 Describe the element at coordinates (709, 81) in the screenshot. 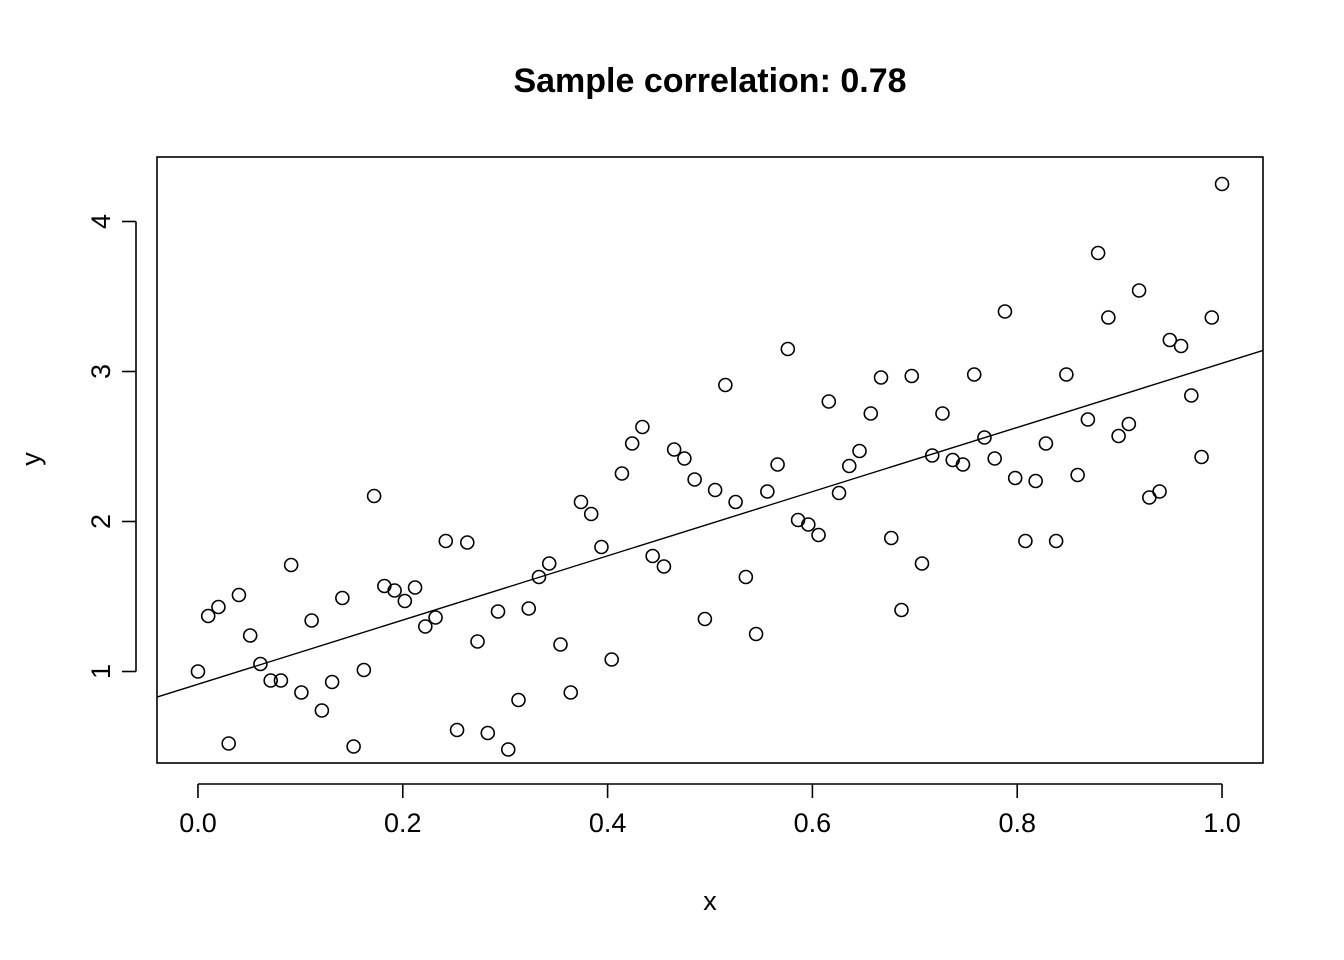

I see `chart-title: Sample correlation: 0.78` at that location.